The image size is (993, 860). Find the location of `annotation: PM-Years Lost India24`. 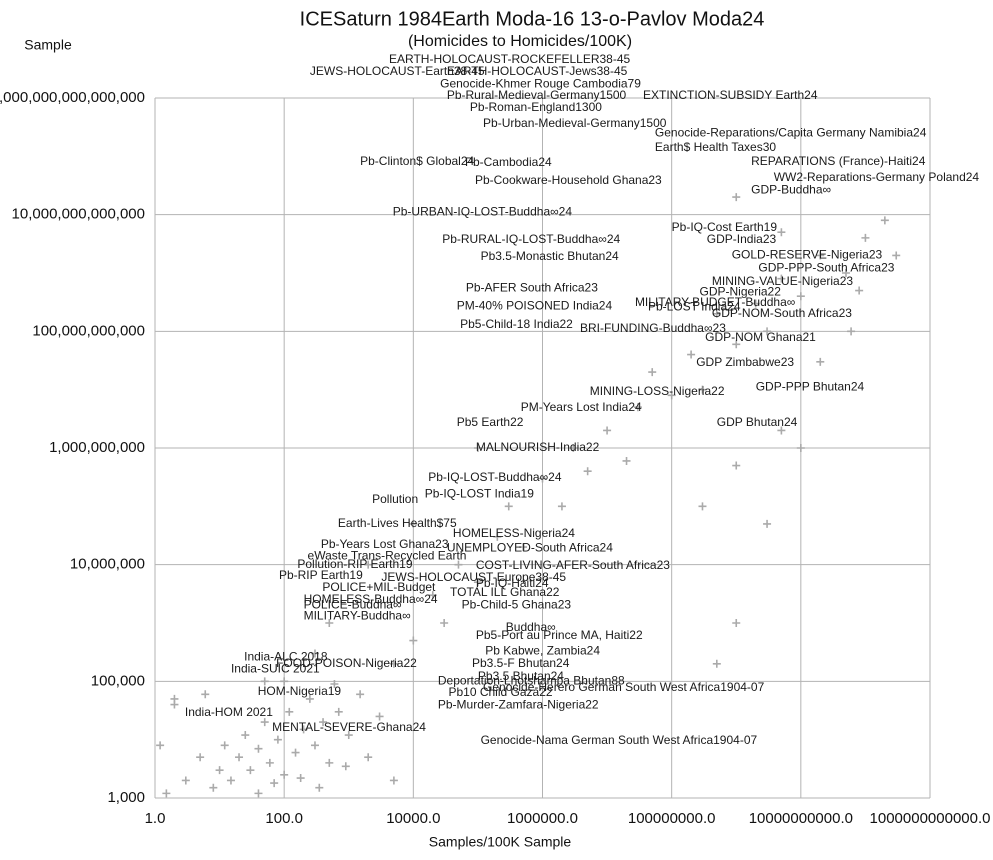

annotation: PM-Years Lost India24 is located at coordinates (581, 407).